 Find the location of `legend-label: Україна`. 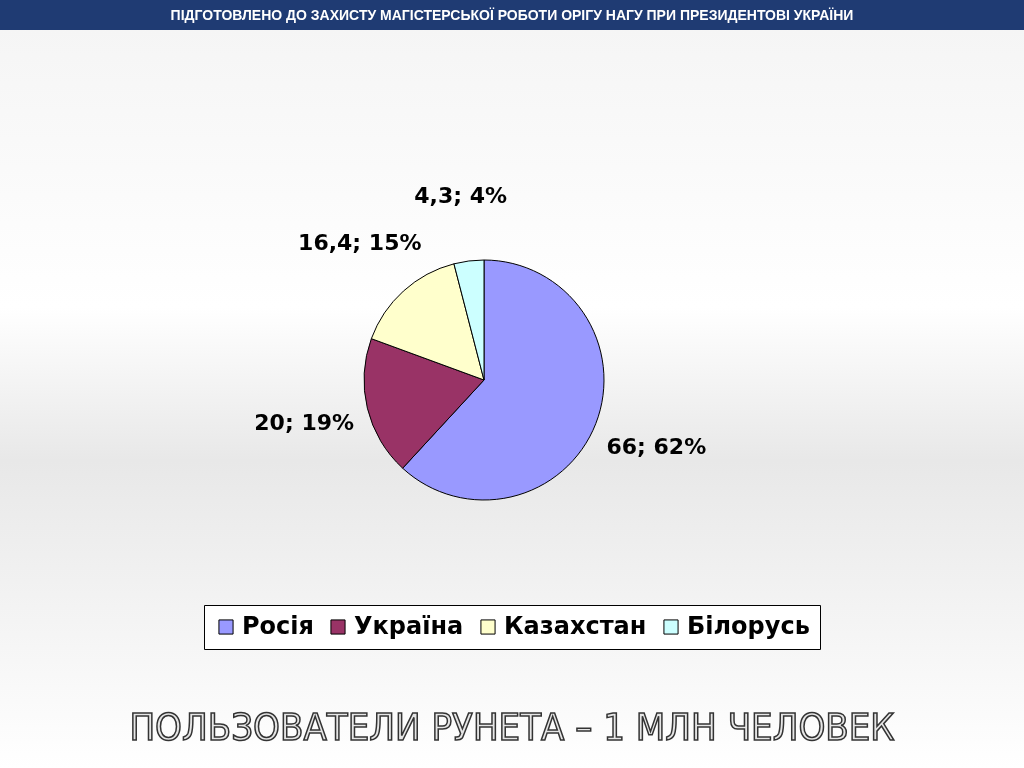

legend-label: Україна is located at coordinates (409, 626).